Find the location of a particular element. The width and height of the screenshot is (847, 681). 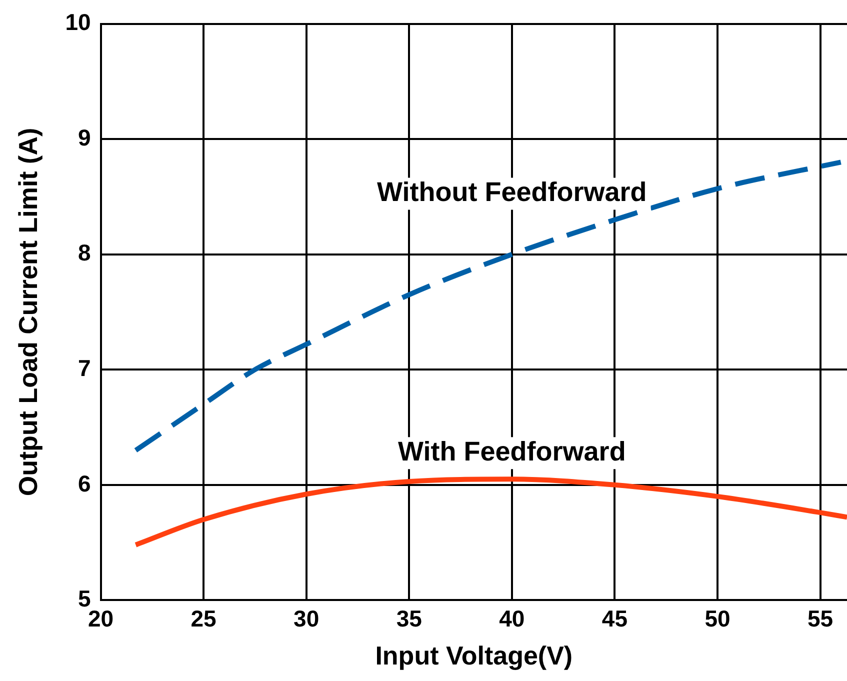

y-tick-label: 6 is located at coordinates (84, 483).